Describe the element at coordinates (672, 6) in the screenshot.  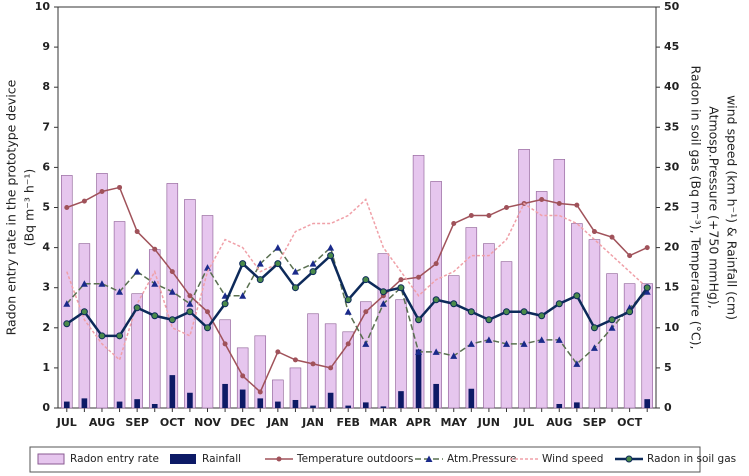
I see `y2-tick-label: 50` at that location.